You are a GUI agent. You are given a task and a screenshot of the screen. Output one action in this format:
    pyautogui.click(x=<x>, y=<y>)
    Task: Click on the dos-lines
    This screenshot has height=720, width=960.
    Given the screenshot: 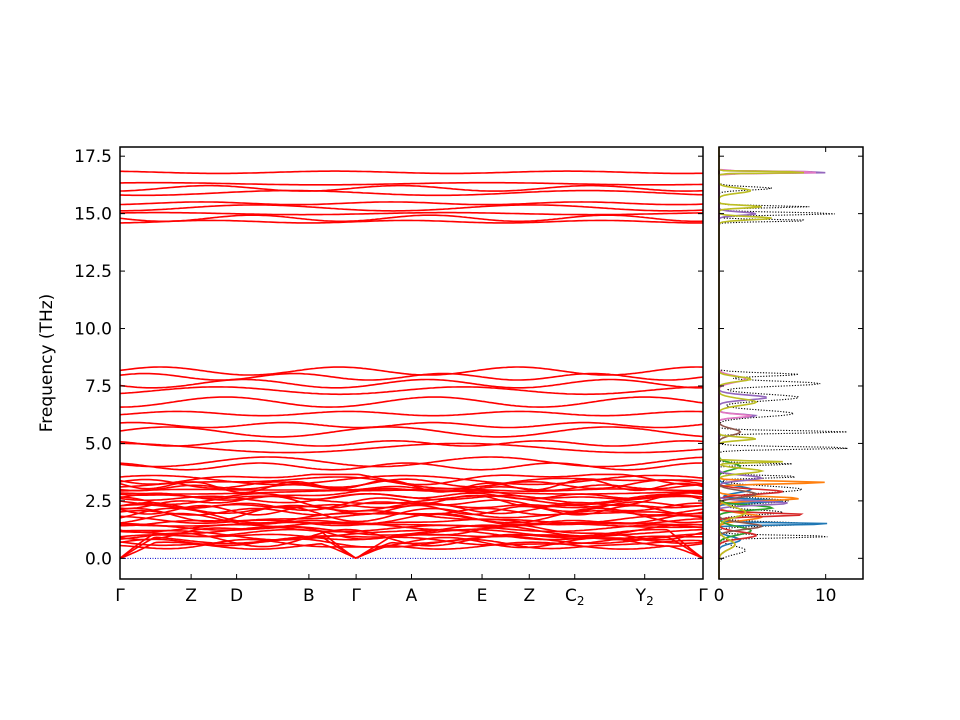 What is the action you would take?
    pyautogui.click(x=783, y=363)
    